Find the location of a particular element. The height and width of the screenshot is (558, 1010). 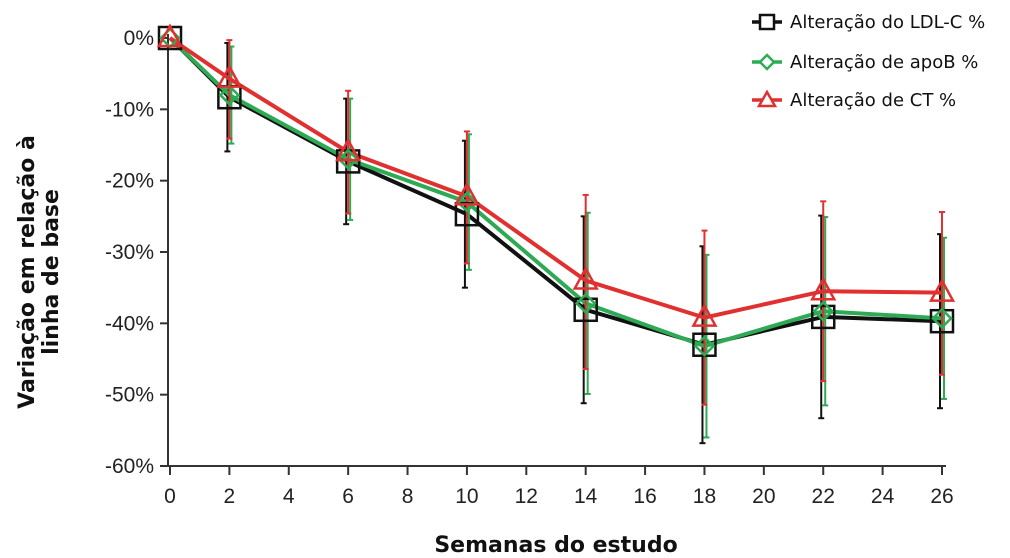

x-axis-title: Semanas do estudo is located at coordinates (555, 545).